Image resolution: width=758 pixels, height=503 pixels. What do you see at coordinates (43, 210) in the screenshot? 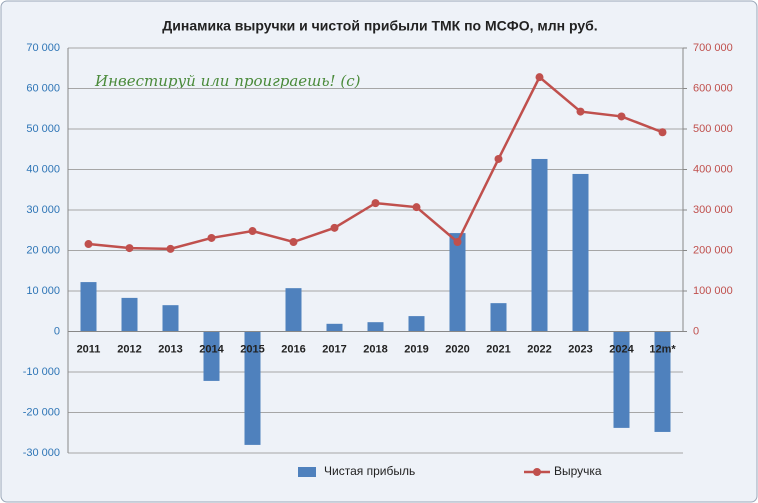
I see `y-tick-label: 30 000` at bounding box center [43, 210].